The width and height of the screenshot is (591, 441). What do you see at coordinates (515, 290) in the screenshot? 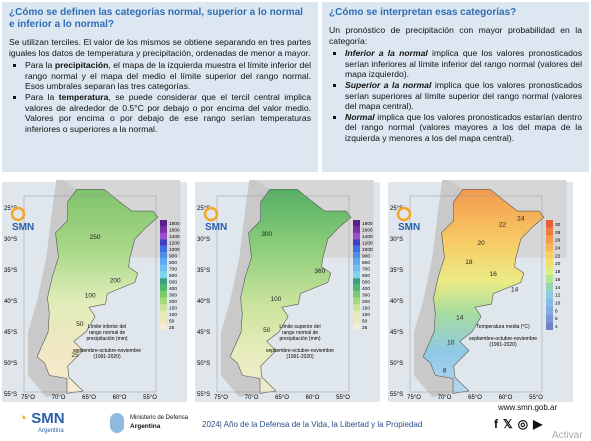
I see `contour-label: 14` at bounding box center [515, 290].